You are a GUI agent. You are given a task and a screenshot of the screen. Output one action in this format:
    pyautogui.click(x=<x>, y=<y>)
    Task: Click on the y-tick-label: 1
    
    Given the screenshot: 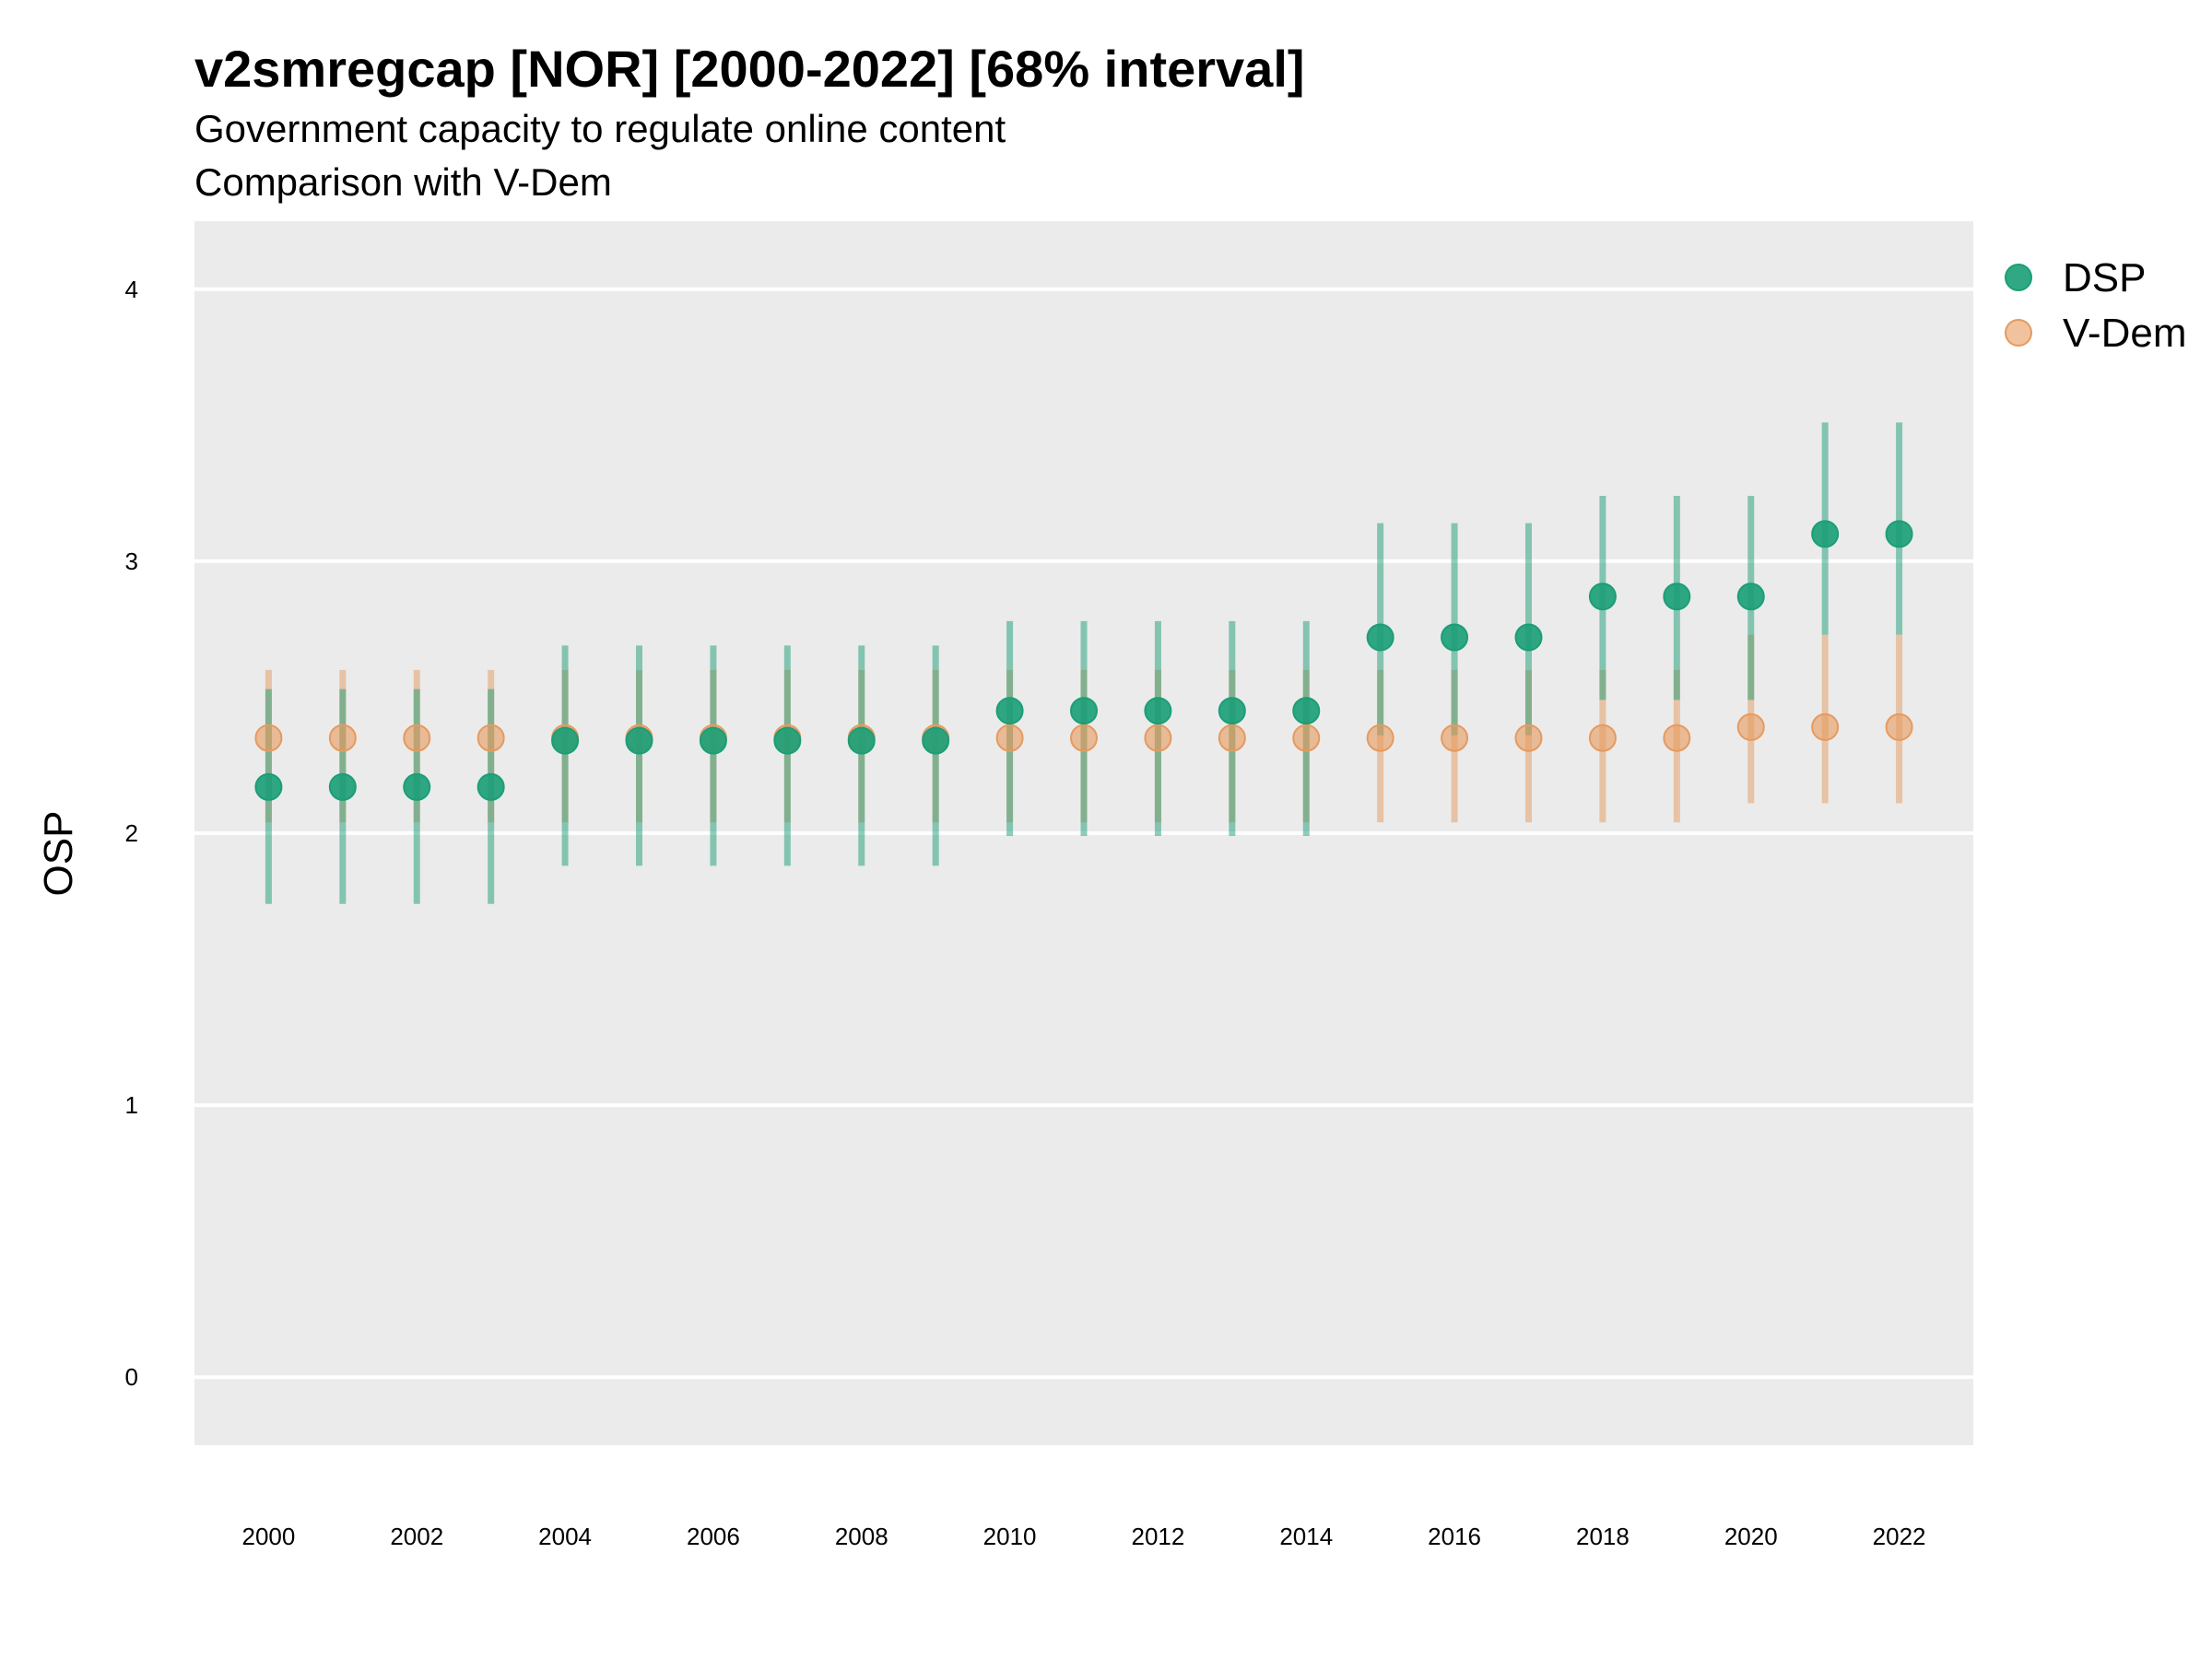 What is the action you would take?
    pyautogui.click(x=131, y=1105)
    